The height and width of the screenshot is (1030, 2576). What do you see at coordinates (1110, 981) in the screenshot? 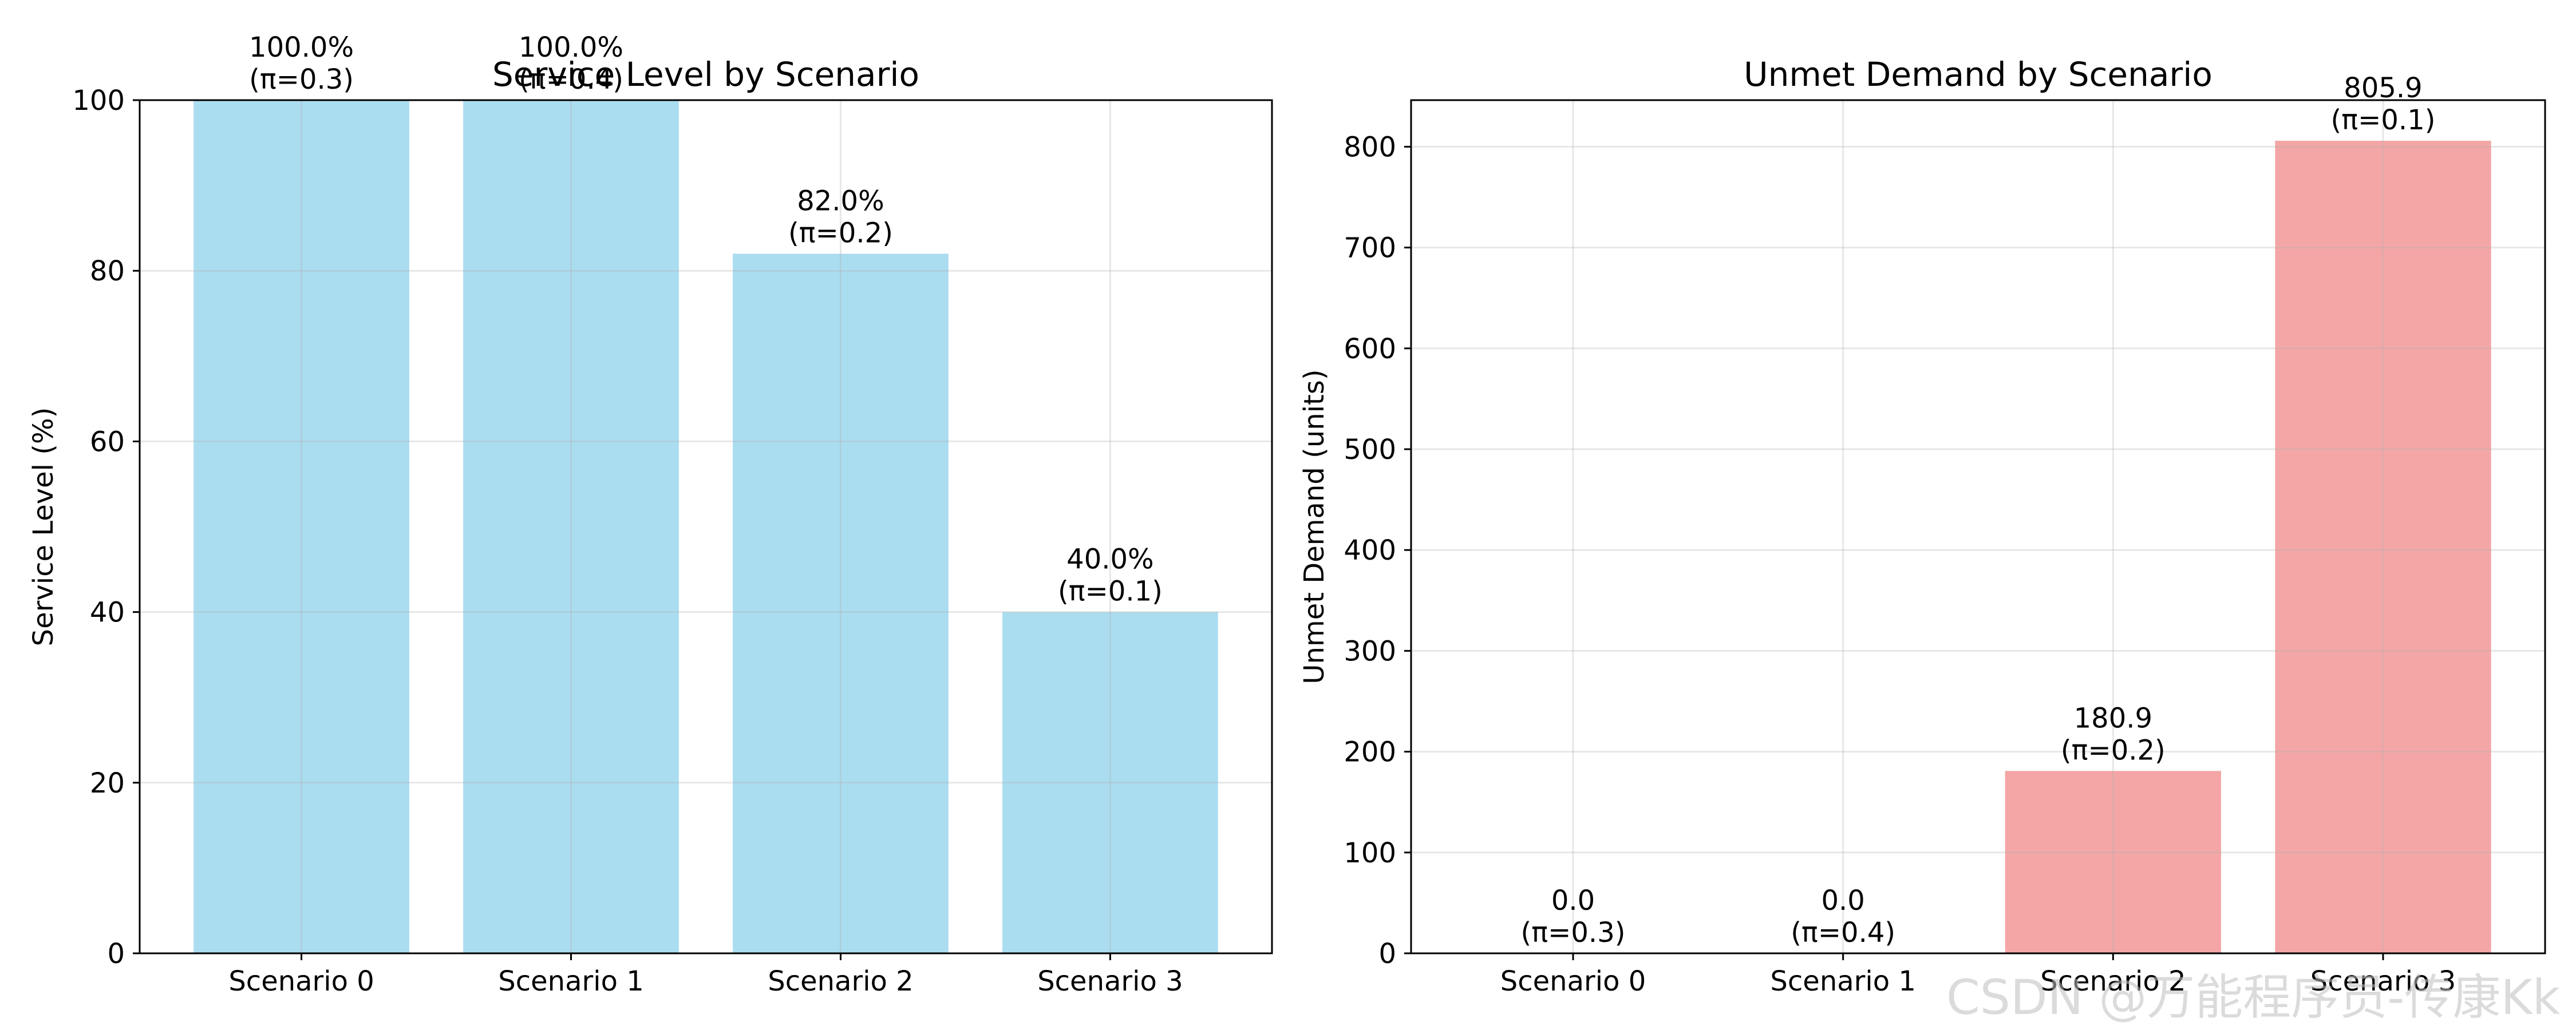
I see `service-xtick-label-3: Scenario 3` at bounding box center [1110, 981].